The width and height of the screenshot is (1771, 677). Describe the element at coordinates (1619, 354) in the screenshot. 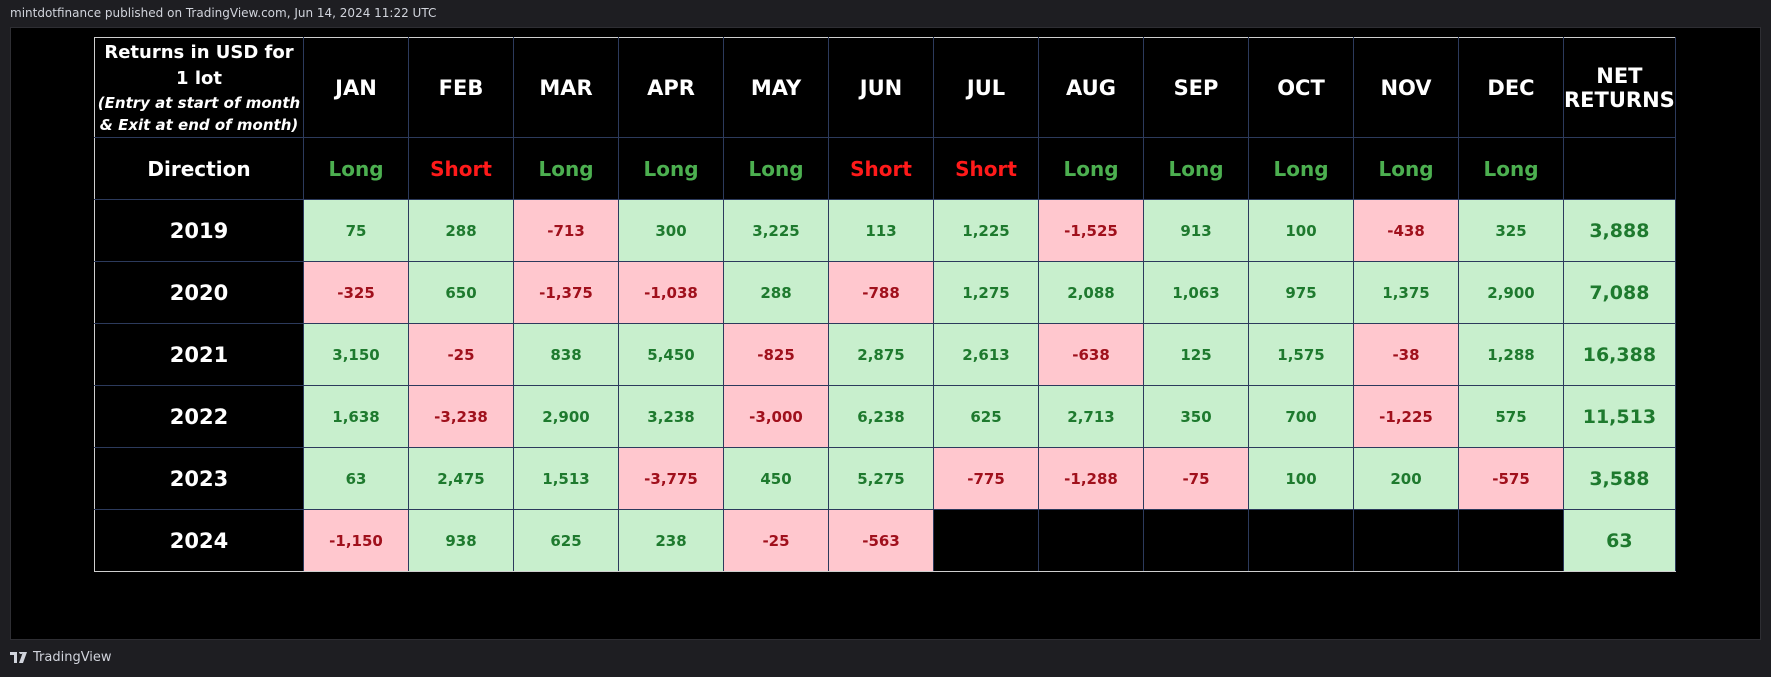

I see `net-cell: 16,388` at that location.